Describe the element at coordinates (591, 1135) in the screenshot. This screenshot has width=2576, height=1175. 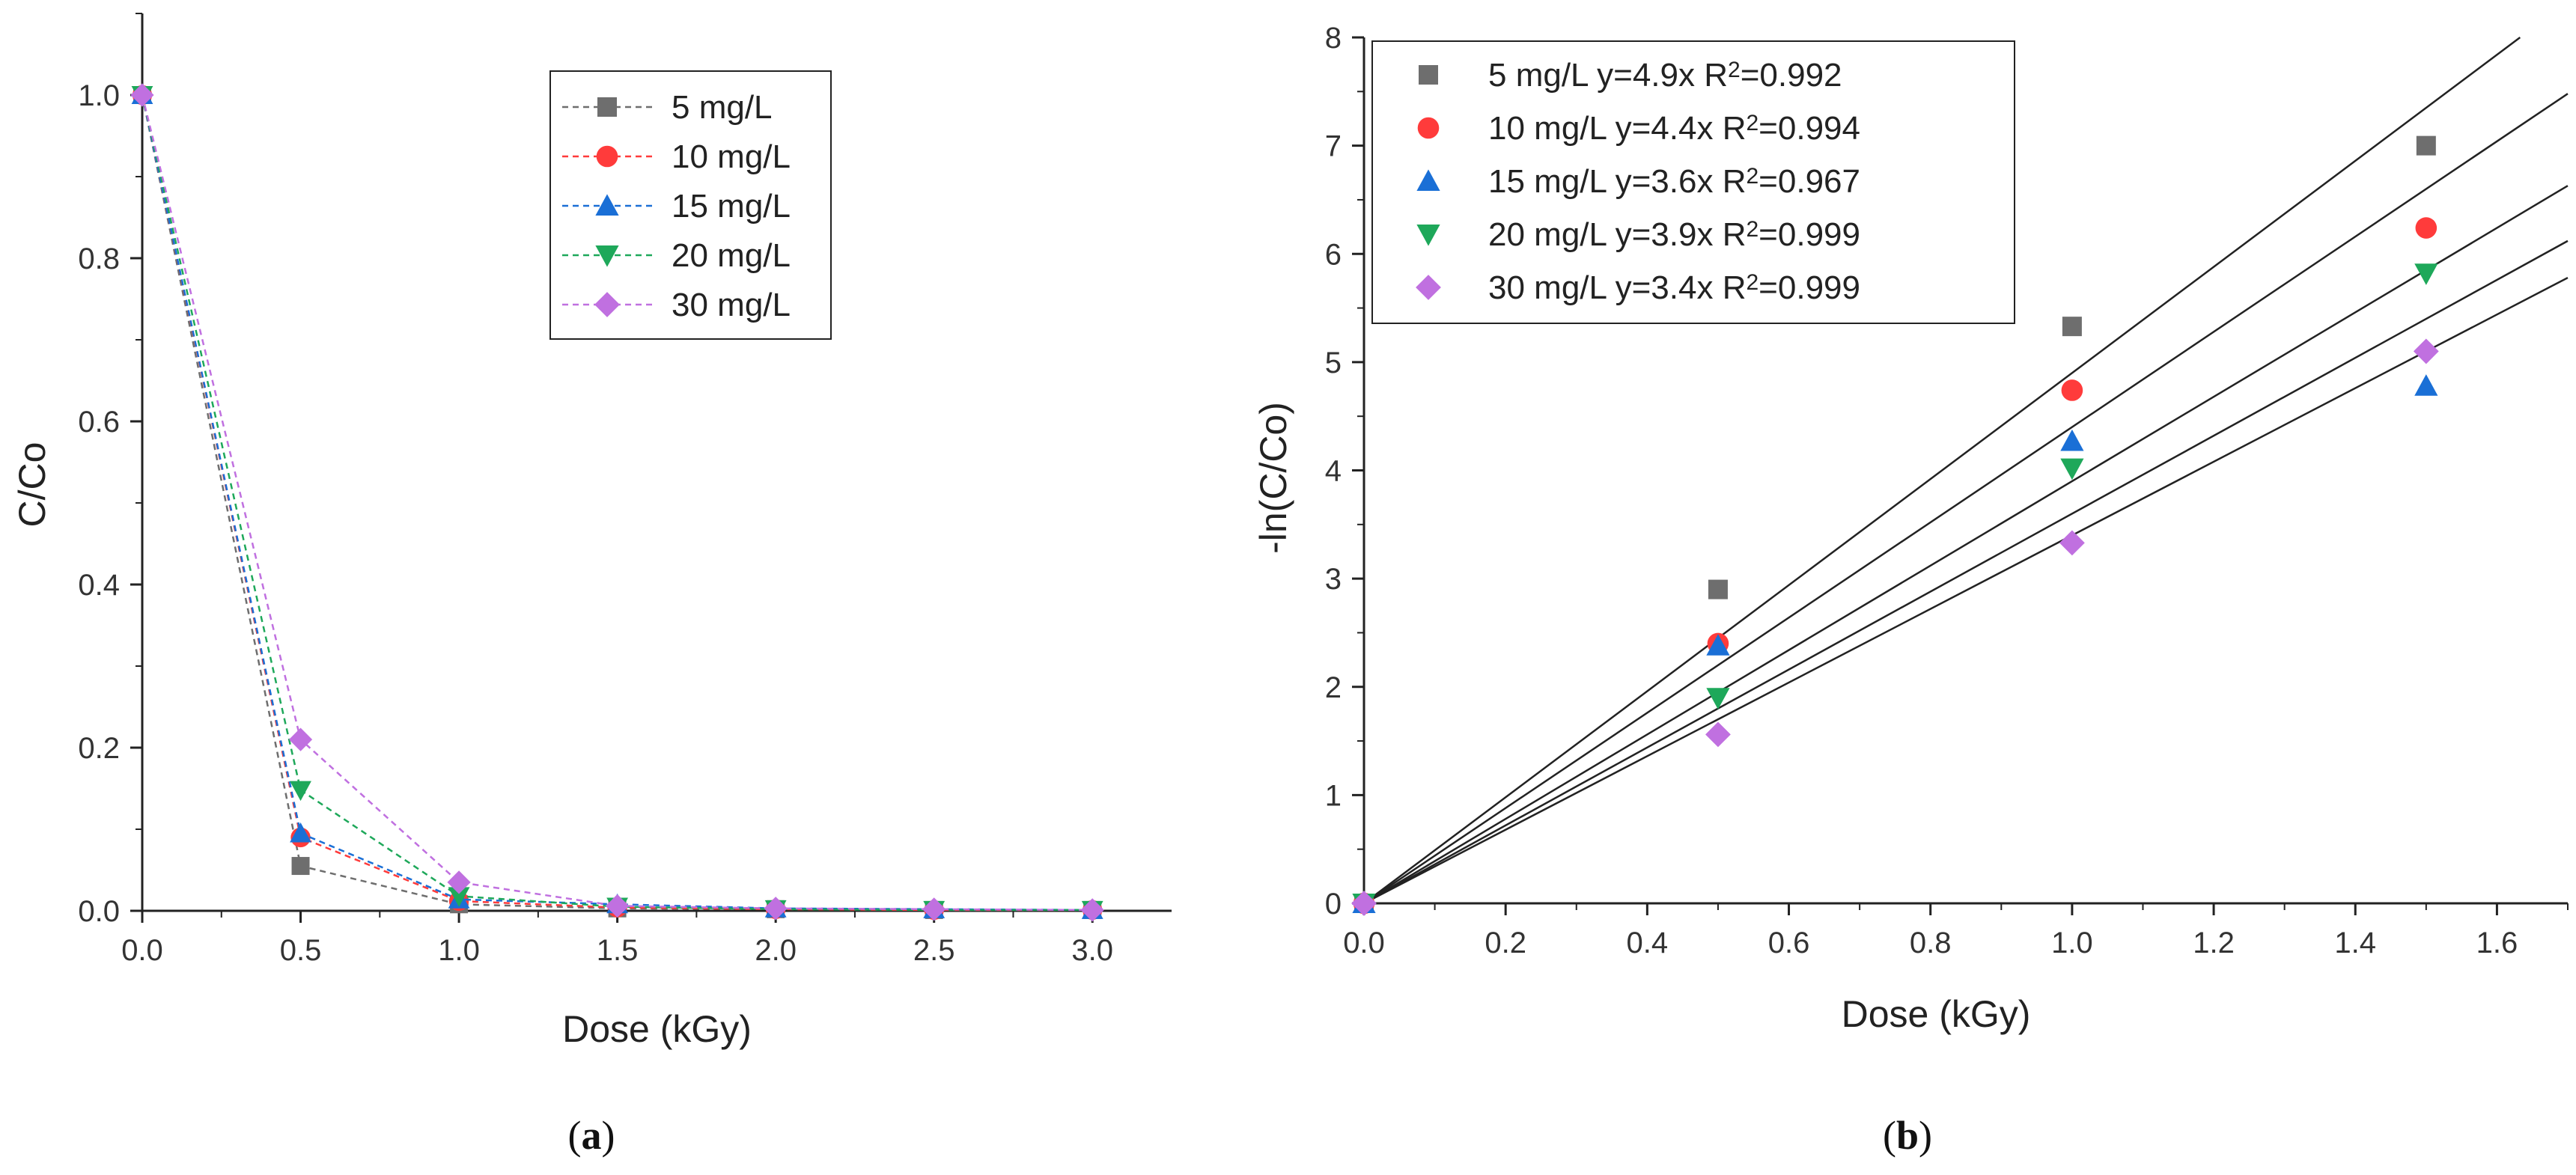
I see `panel-label-a: (a)` at that location.